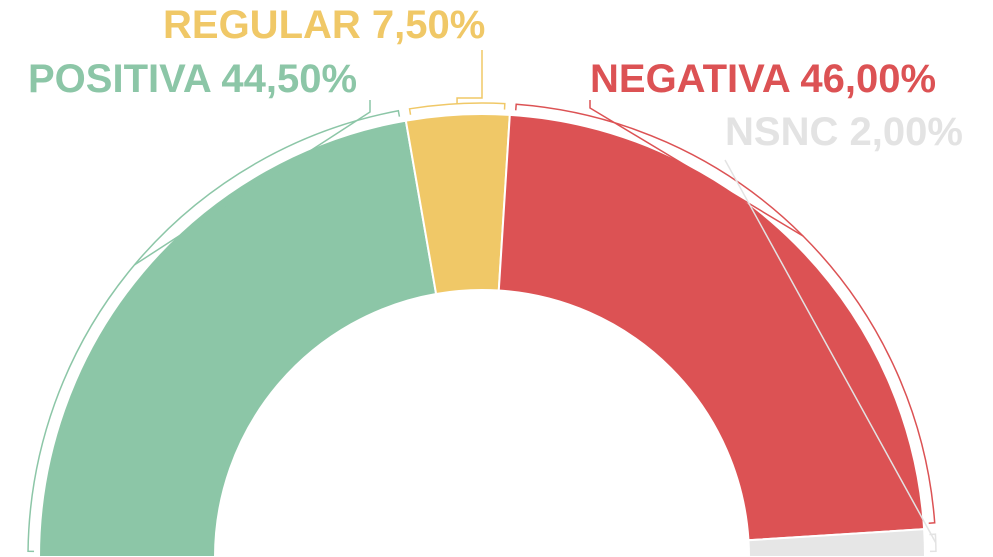 This screenshot has width=993, height=557. What do you see at coordinates (781, 132) in the screenshot?
I see `category-name: NSNC` at bounding box center [781, 132].